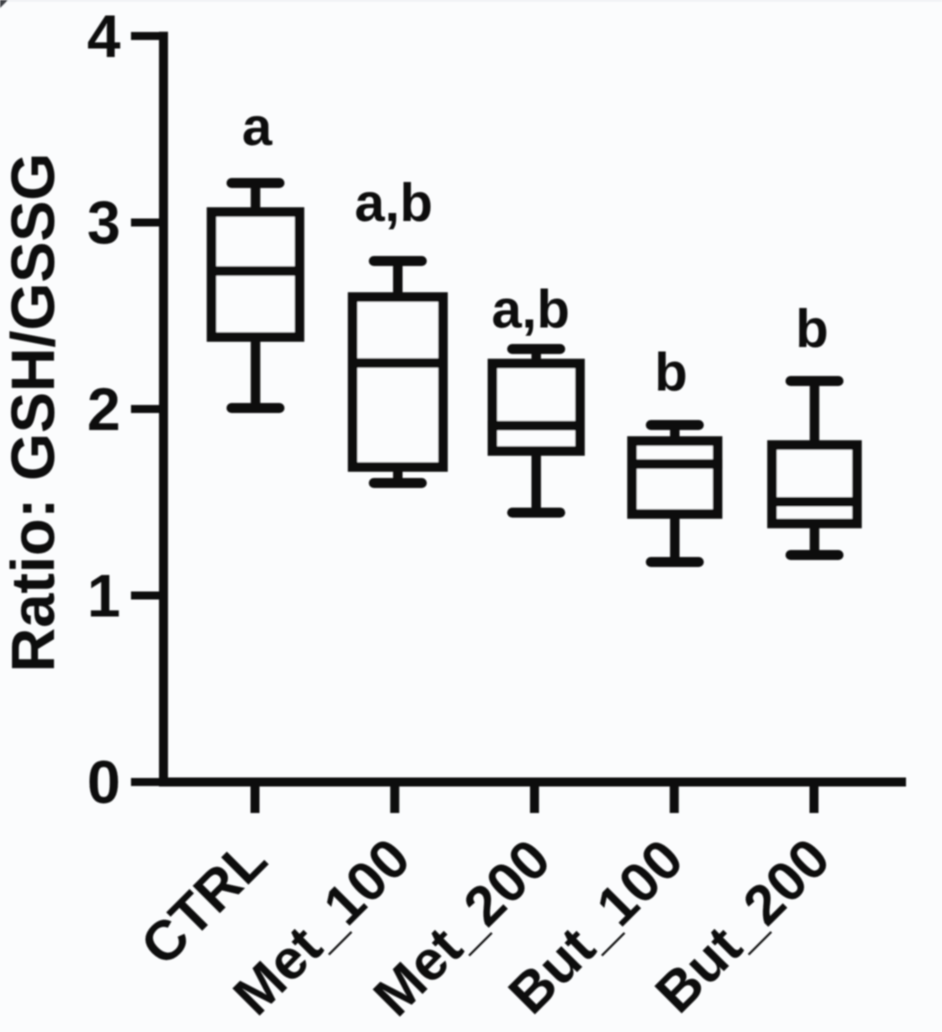 The height and width of the screenshot is (1032, 942). I want to click on svg-text: 0, so click(103, 782).